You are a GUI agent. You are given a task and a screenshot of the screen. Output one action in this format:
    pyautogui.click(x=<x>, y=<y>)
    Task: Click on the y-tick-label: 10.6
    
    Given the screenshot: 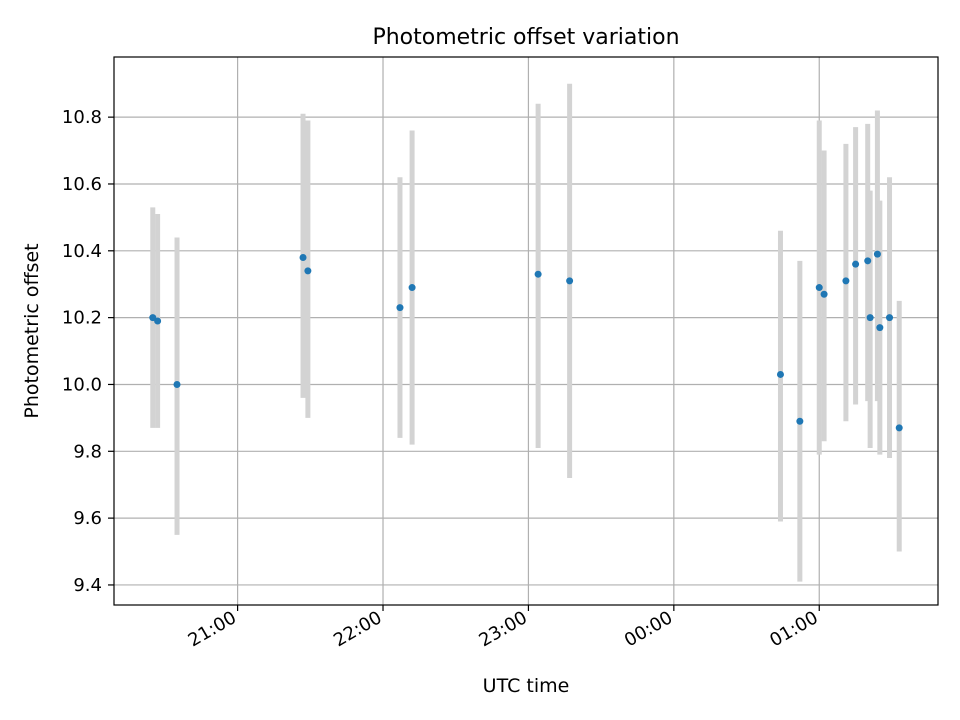 What is the action you would take?
    pyautogui.click(x=82, y=184)
    